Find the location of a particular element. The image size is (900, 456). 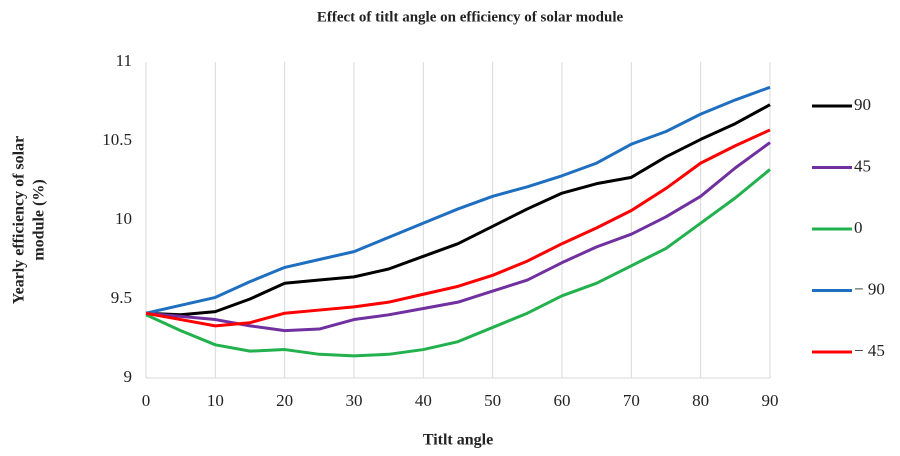

x-tick-label: 40 is located at coordinates (423, 400).